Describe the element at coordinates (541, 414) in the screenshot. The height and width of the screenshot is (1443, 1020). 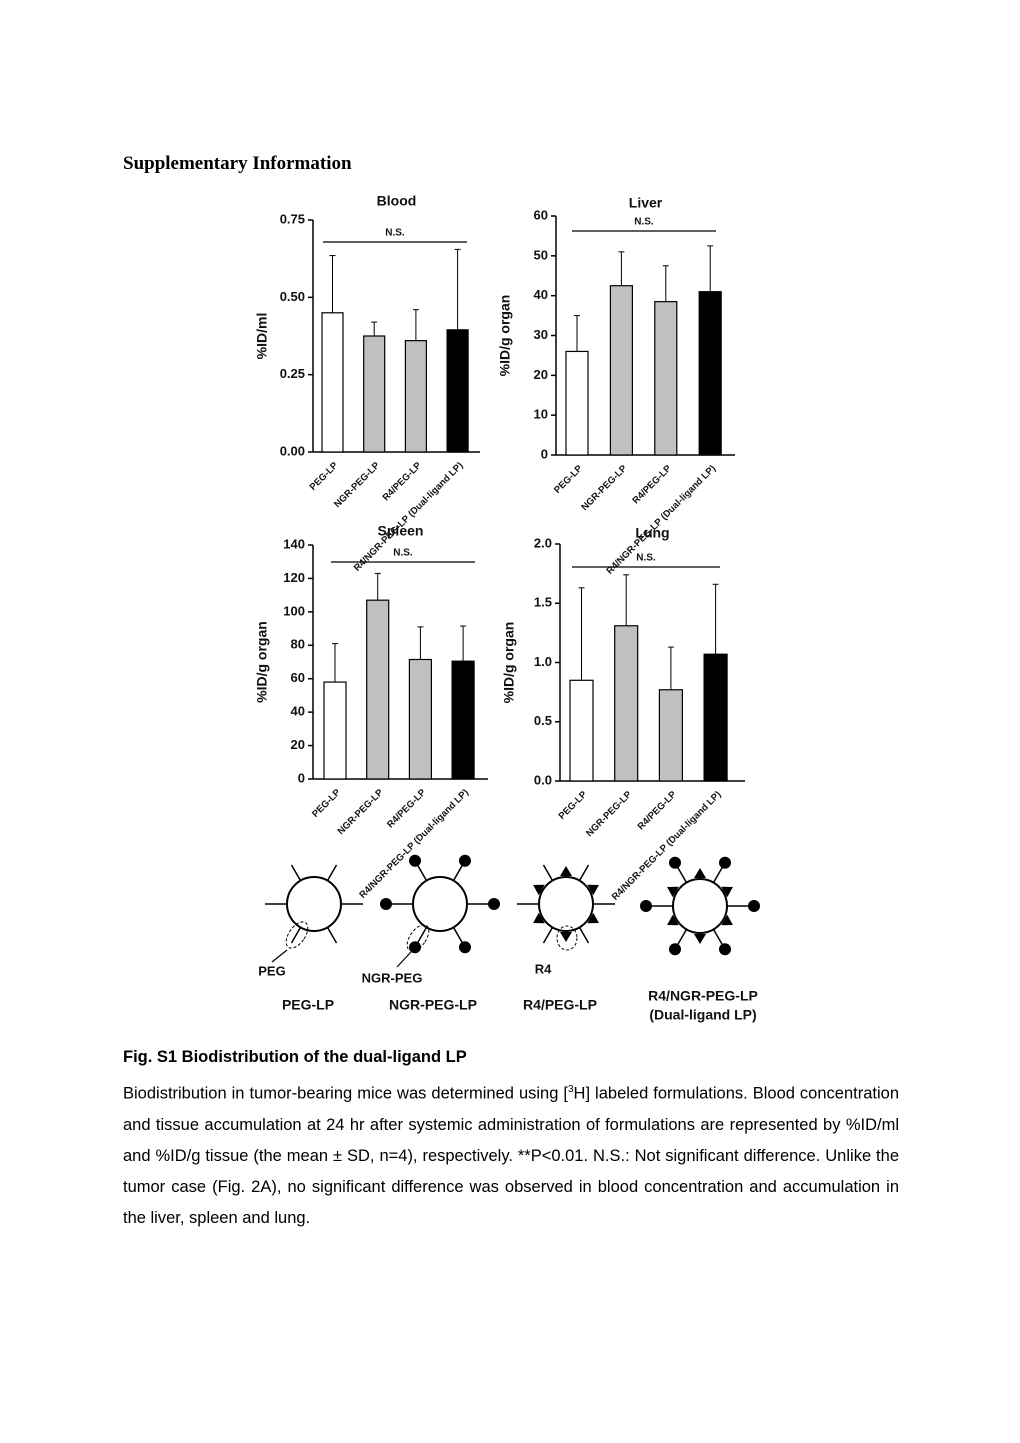
I see `y-tick-label: 10` at that location.